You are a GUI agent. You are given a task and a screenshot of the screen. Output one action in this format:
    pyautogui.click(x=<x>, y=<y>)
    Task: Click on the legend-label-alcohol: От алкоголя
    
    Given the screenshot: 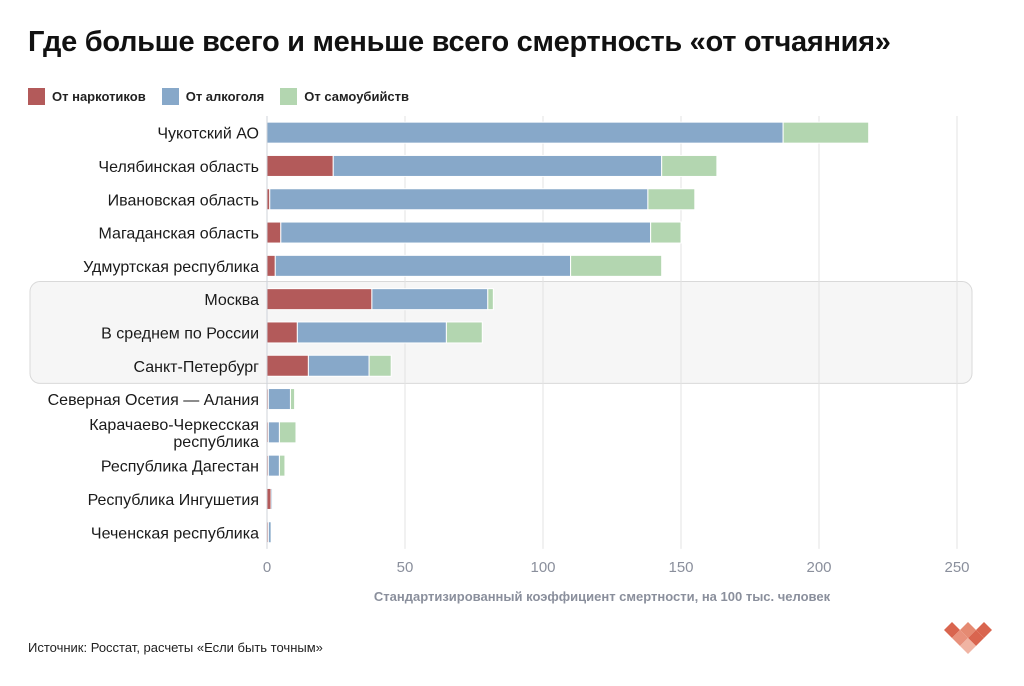 What is the action you would take?
    pyautogui.click(x=225, y=96)
    